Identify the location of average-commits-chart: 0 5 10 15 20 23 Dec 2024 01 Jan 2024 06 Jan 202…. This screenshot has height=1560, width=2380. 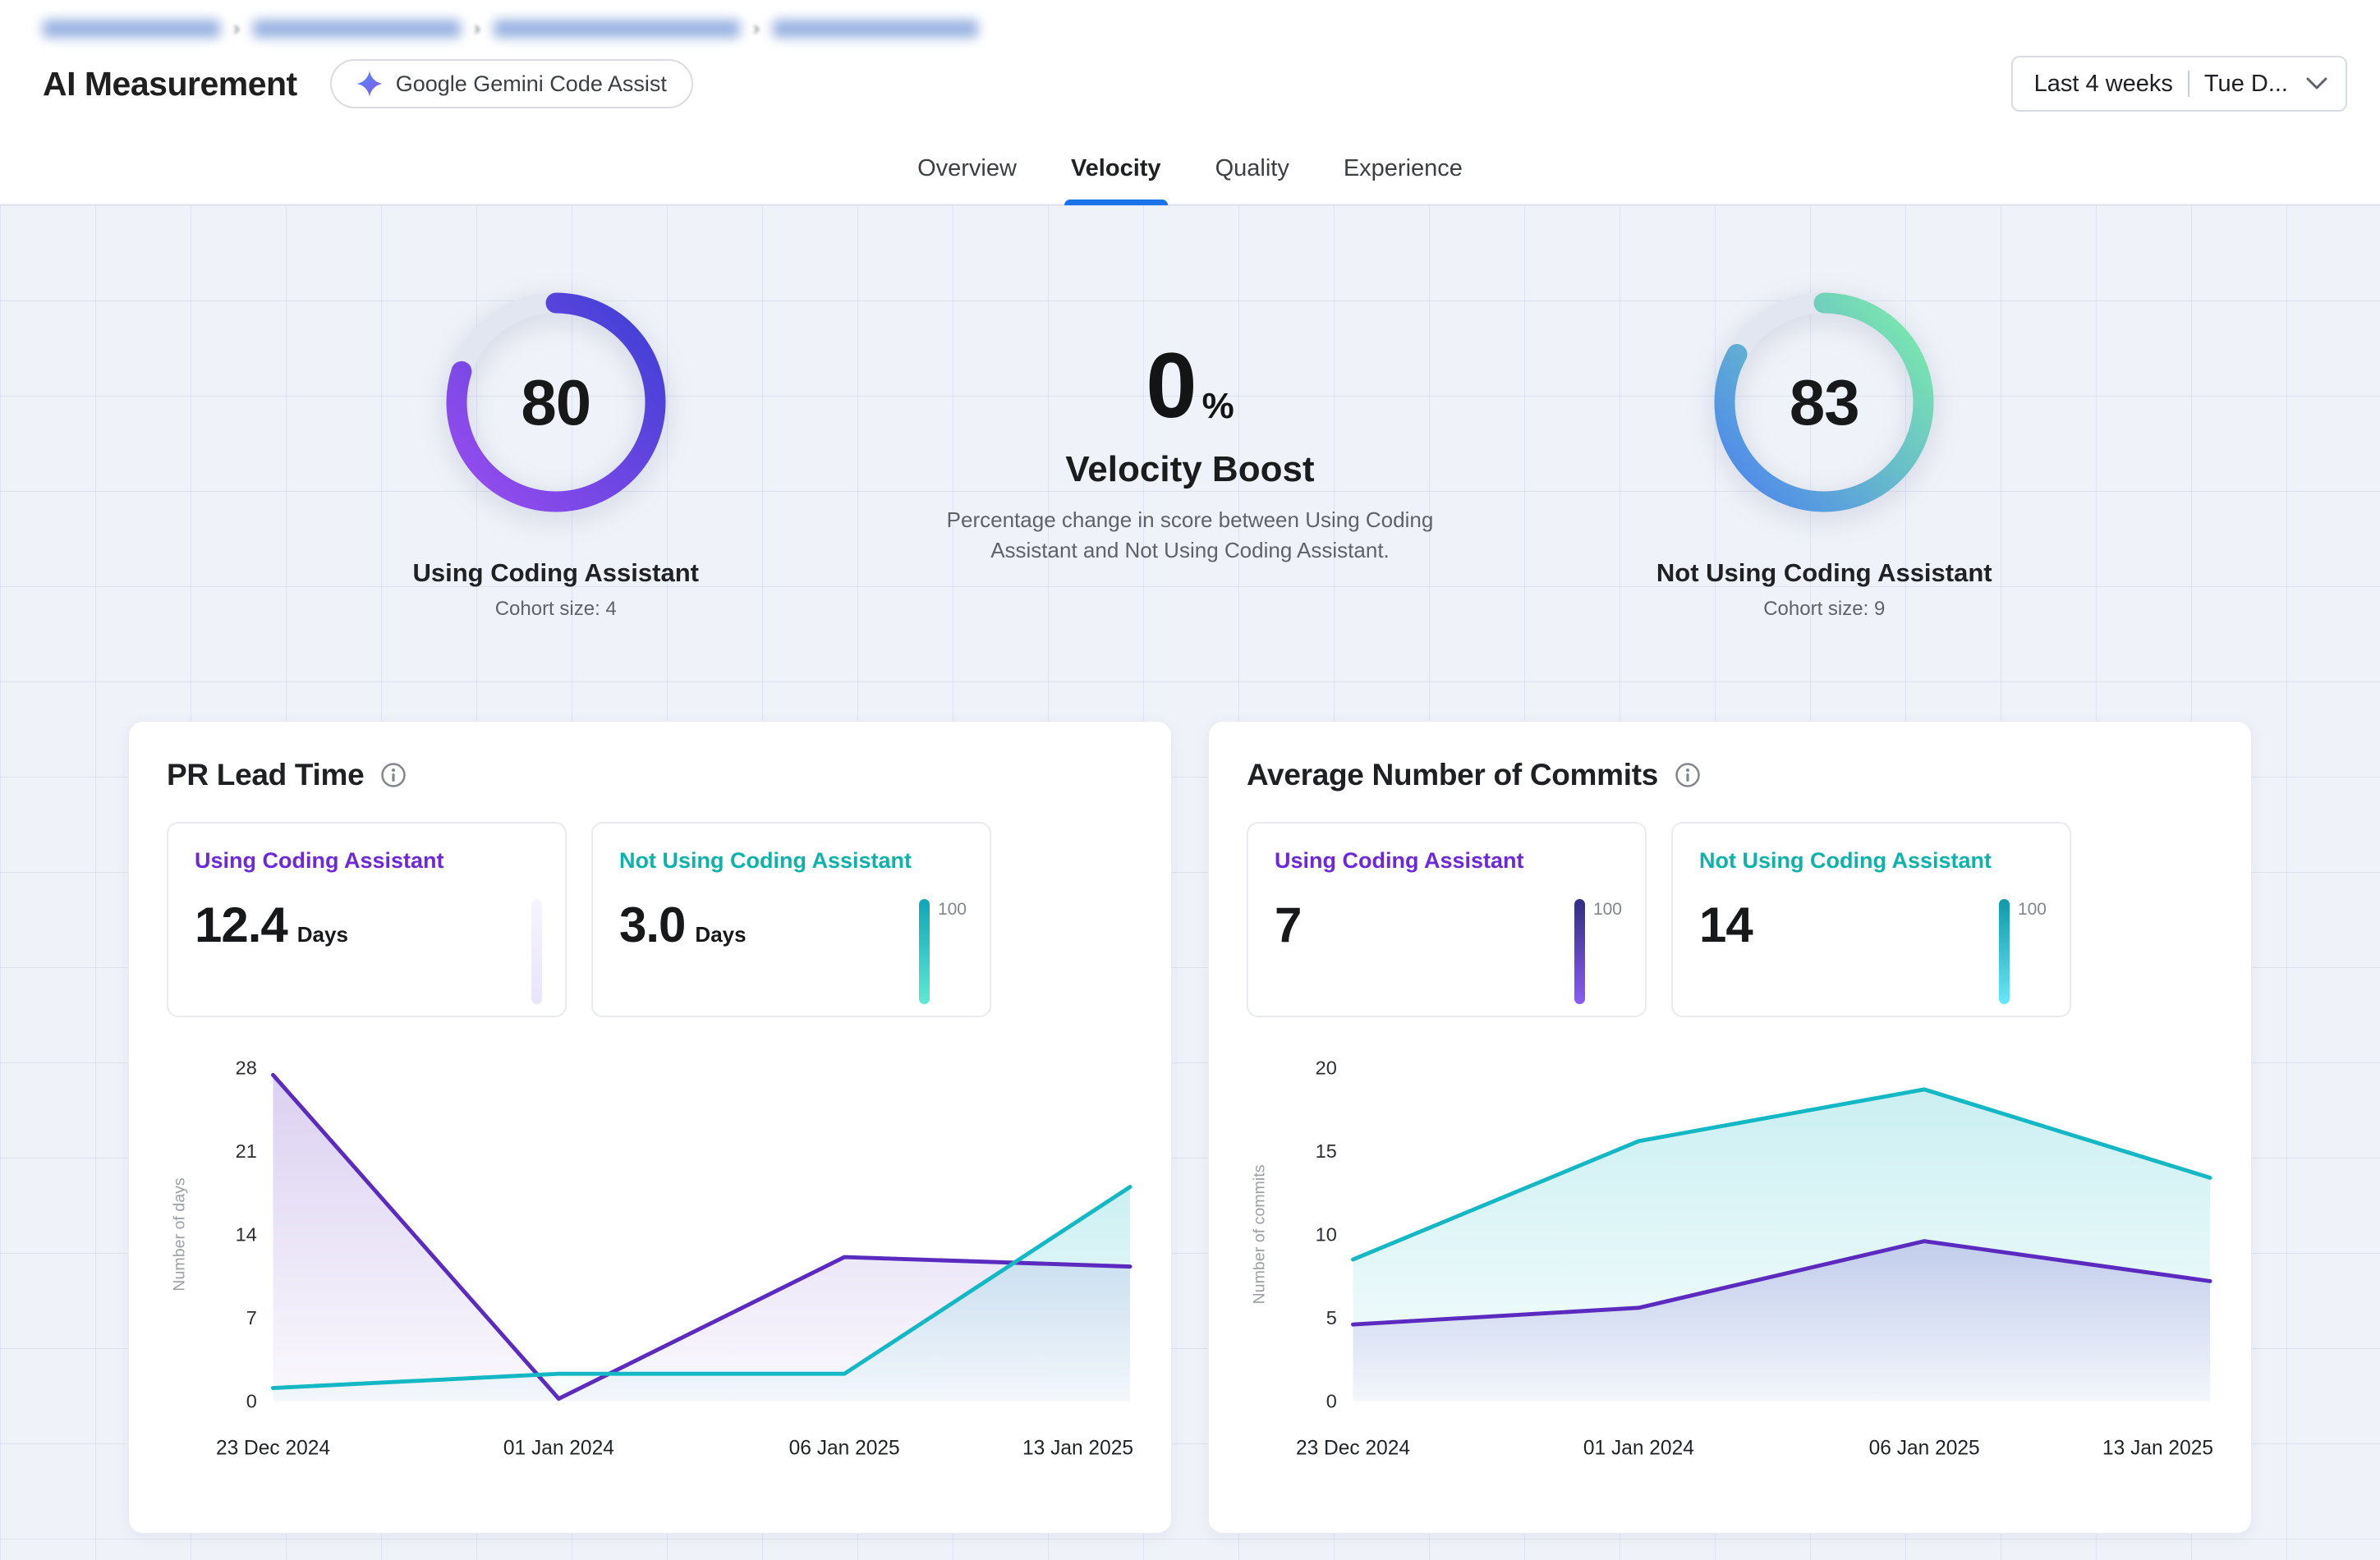
(1730, 1254).